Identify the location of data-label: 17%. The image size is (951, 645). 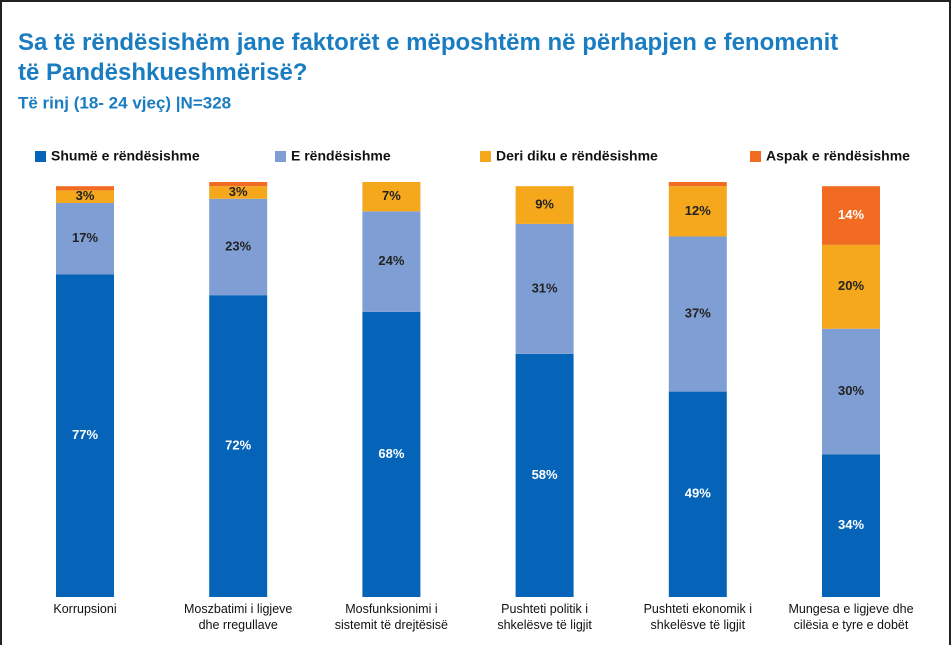
(85, 237).